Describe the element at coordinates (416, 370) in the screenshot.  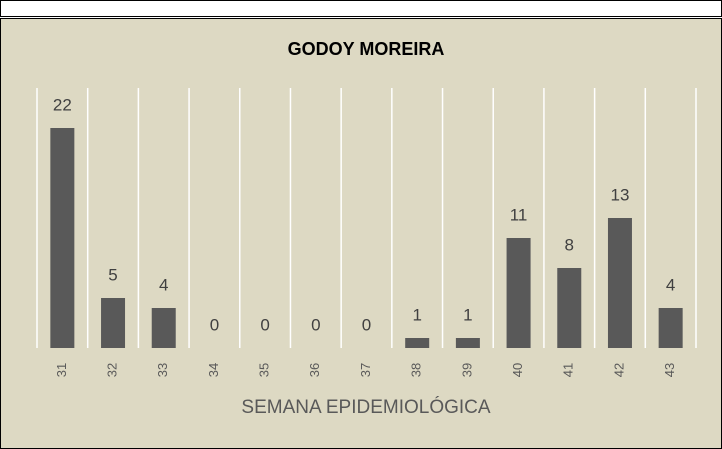
I see `x-tick-label: 38` at that location.